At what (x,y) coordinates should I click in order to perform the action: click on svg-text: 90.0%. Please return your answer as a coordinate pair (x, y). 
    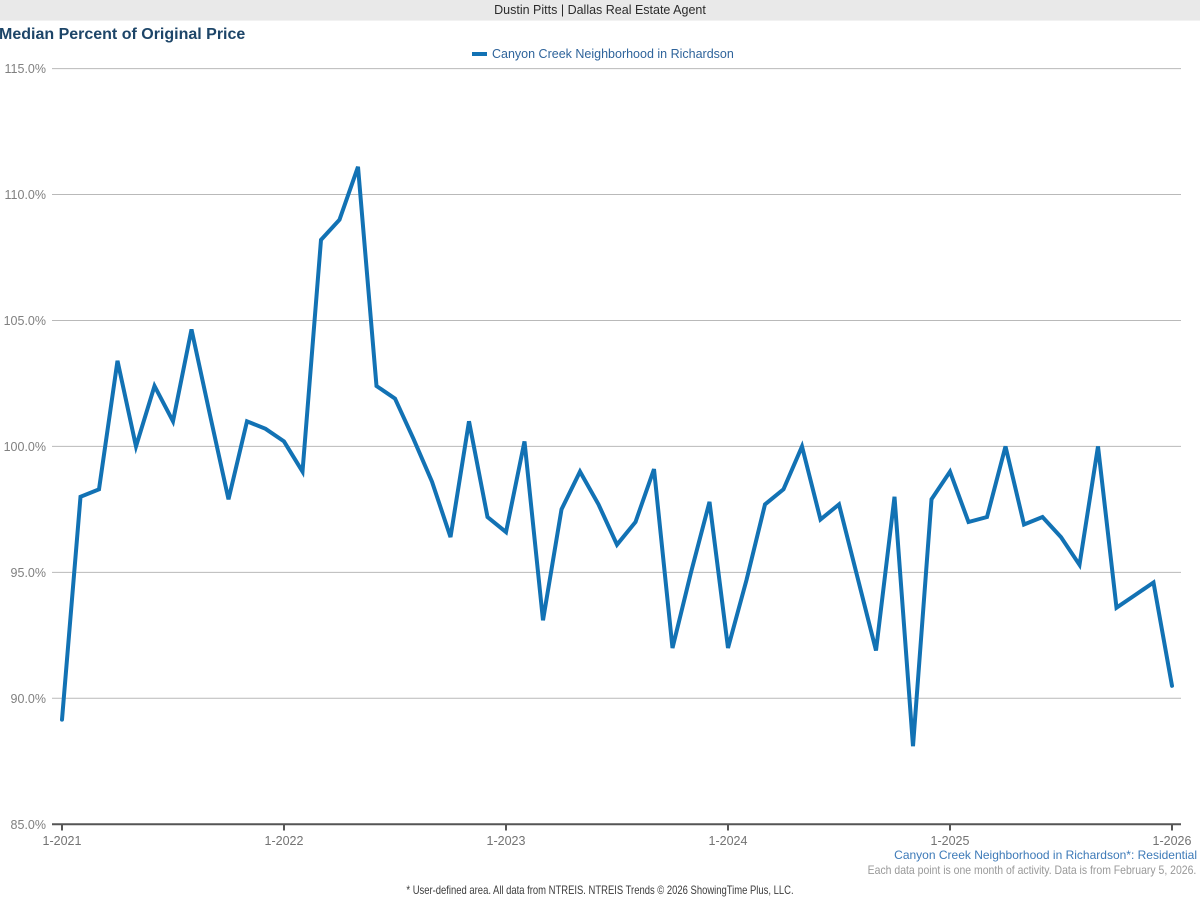
    Looking at the image, I should click on (28, 699).